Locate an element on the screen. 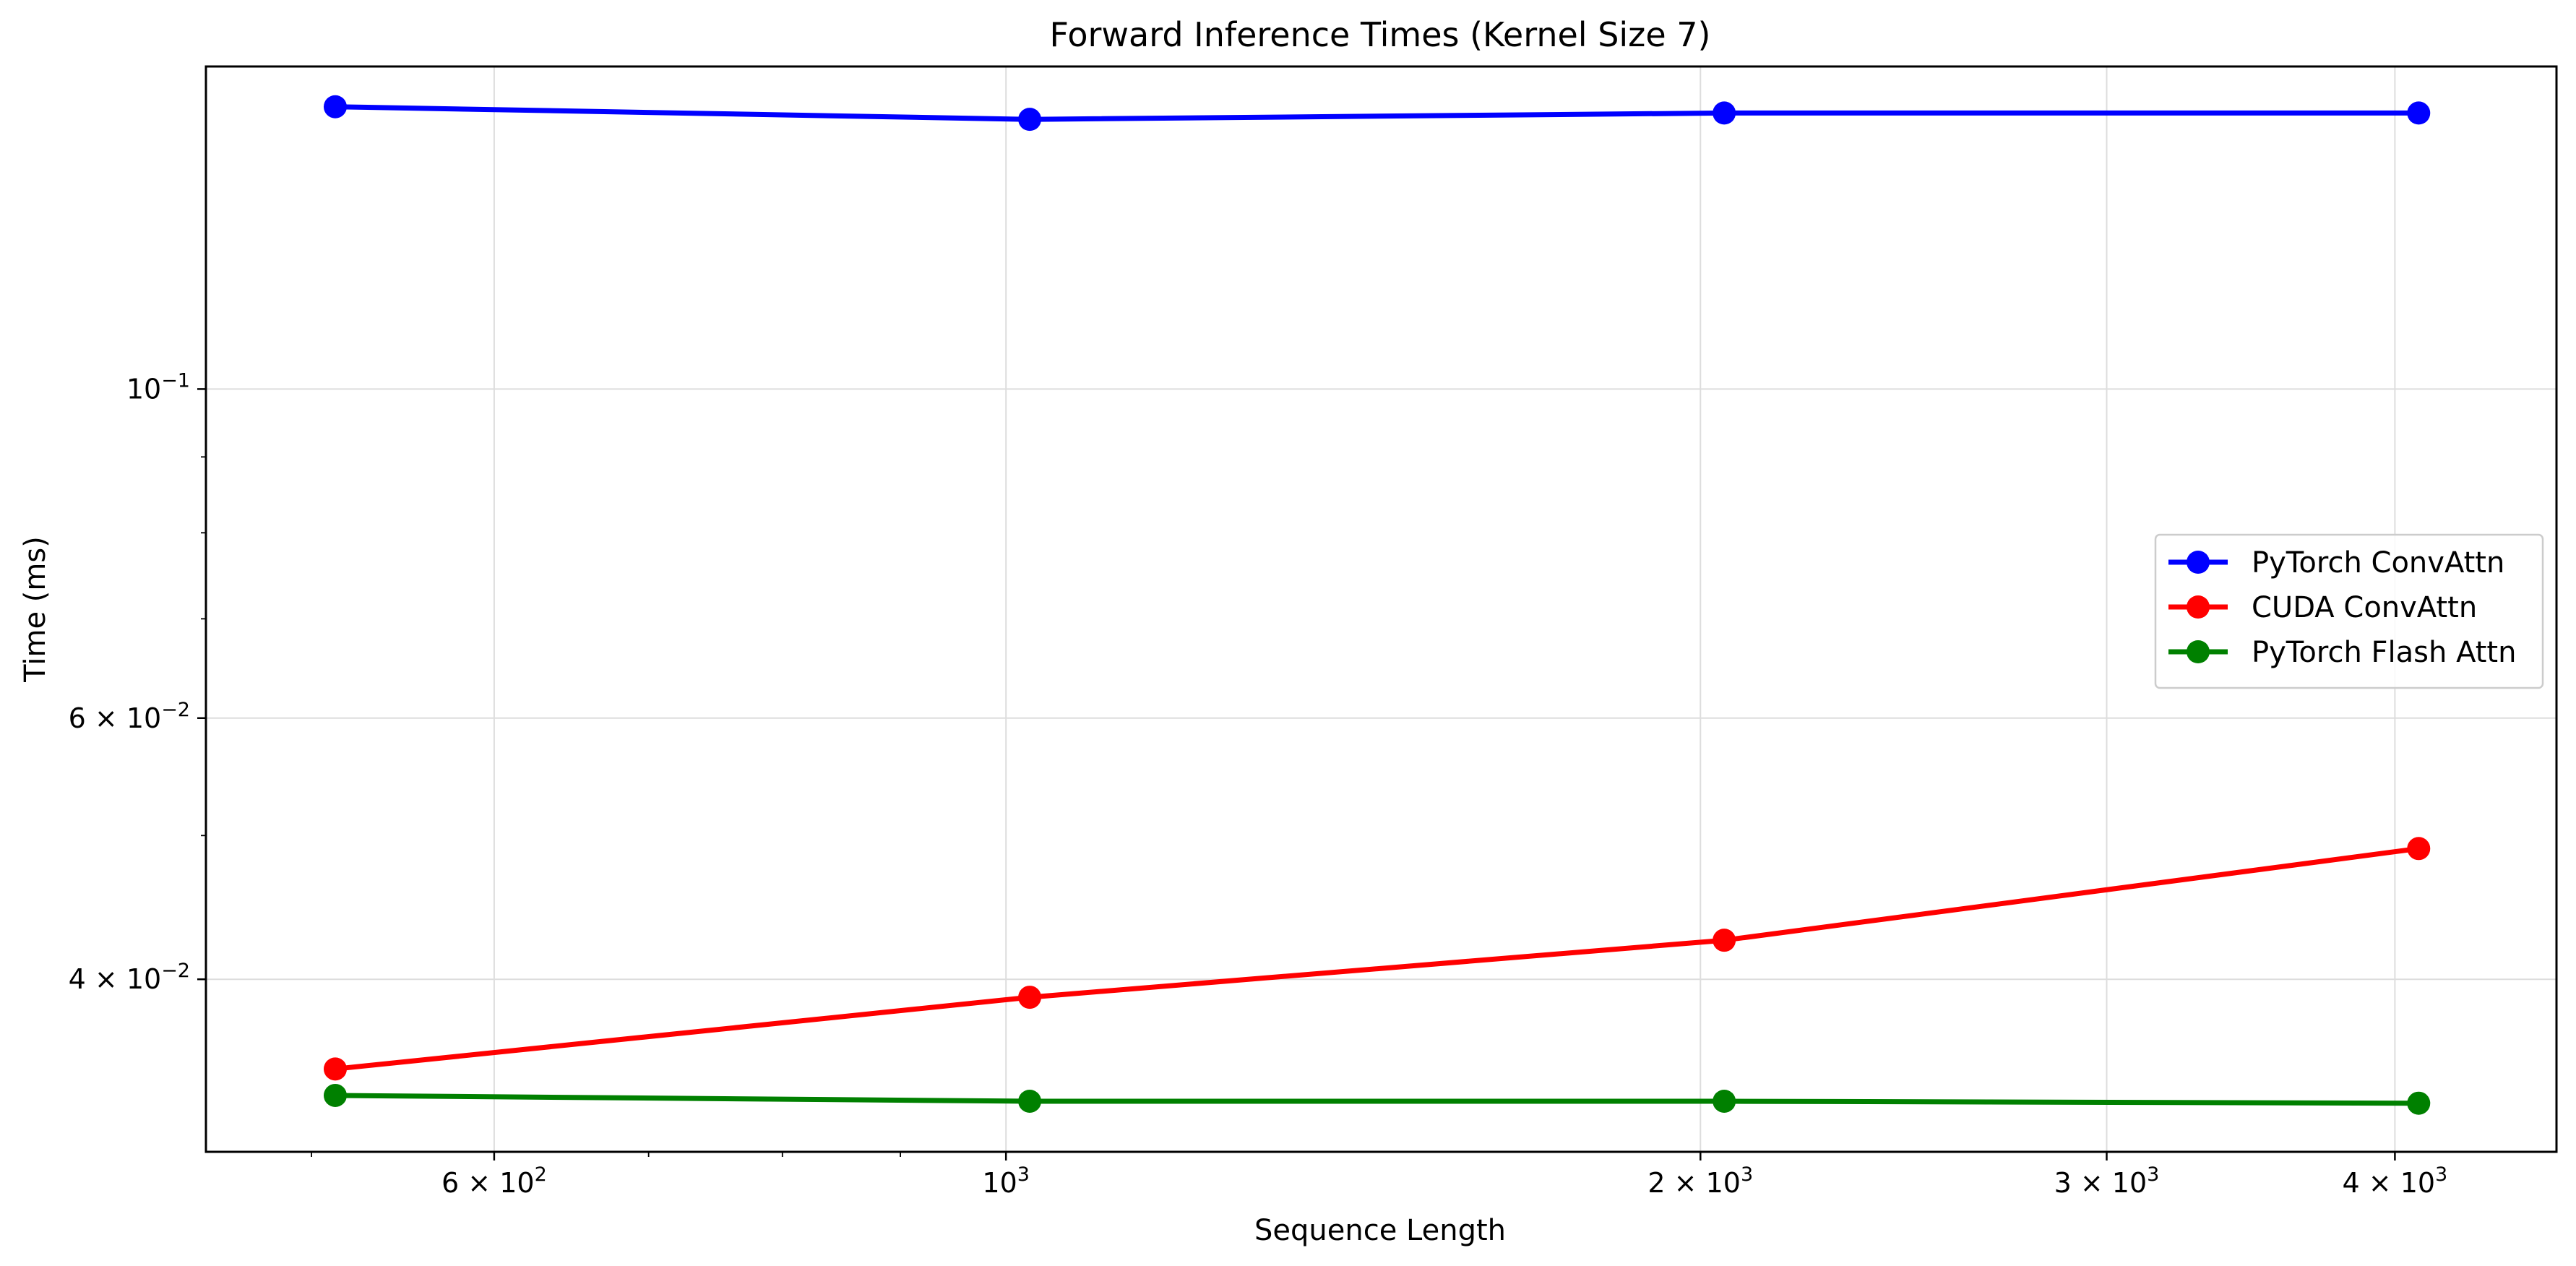 This screenshot has width=2576, height=1266. x-axis-label: Sequence Length is located at coordinates (1380, 1231).